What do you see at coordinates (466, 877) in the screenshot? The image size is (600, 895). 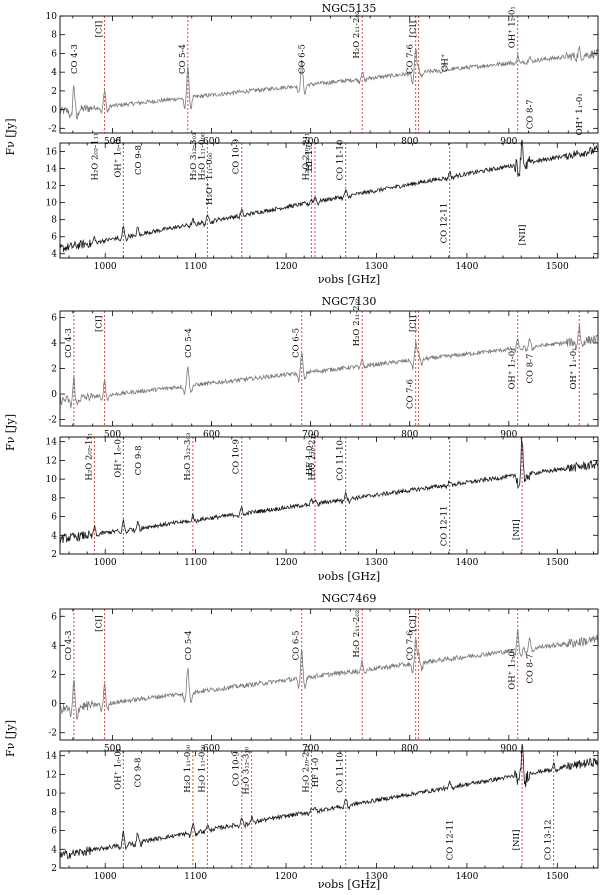 I see `x-tick-label: 1400` at bounding box center [466, 877].